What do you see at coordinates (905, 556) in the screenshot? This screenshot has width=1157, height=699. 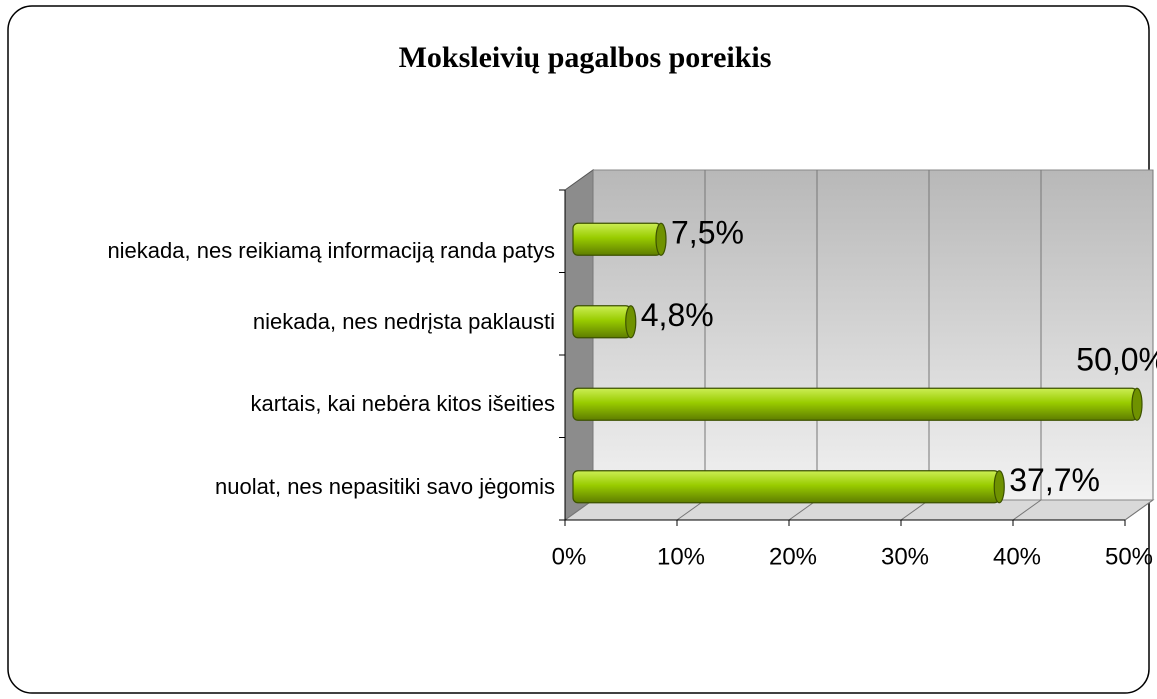 I see `x-tick-label: 30%` at bounding box center [905, 556].